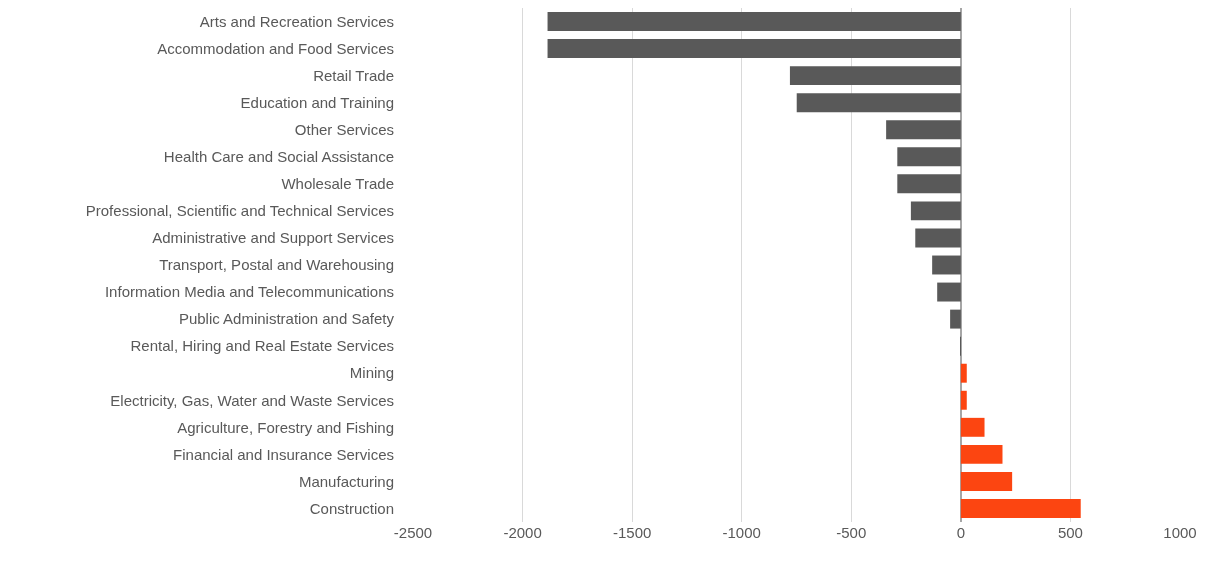 This screenshot has width=1205, height=562. What do you see at coordinates (273, 238) in the screenshot?
I see `y-tick-label: Administrative and Support Services` at bounding box center [273, 238].